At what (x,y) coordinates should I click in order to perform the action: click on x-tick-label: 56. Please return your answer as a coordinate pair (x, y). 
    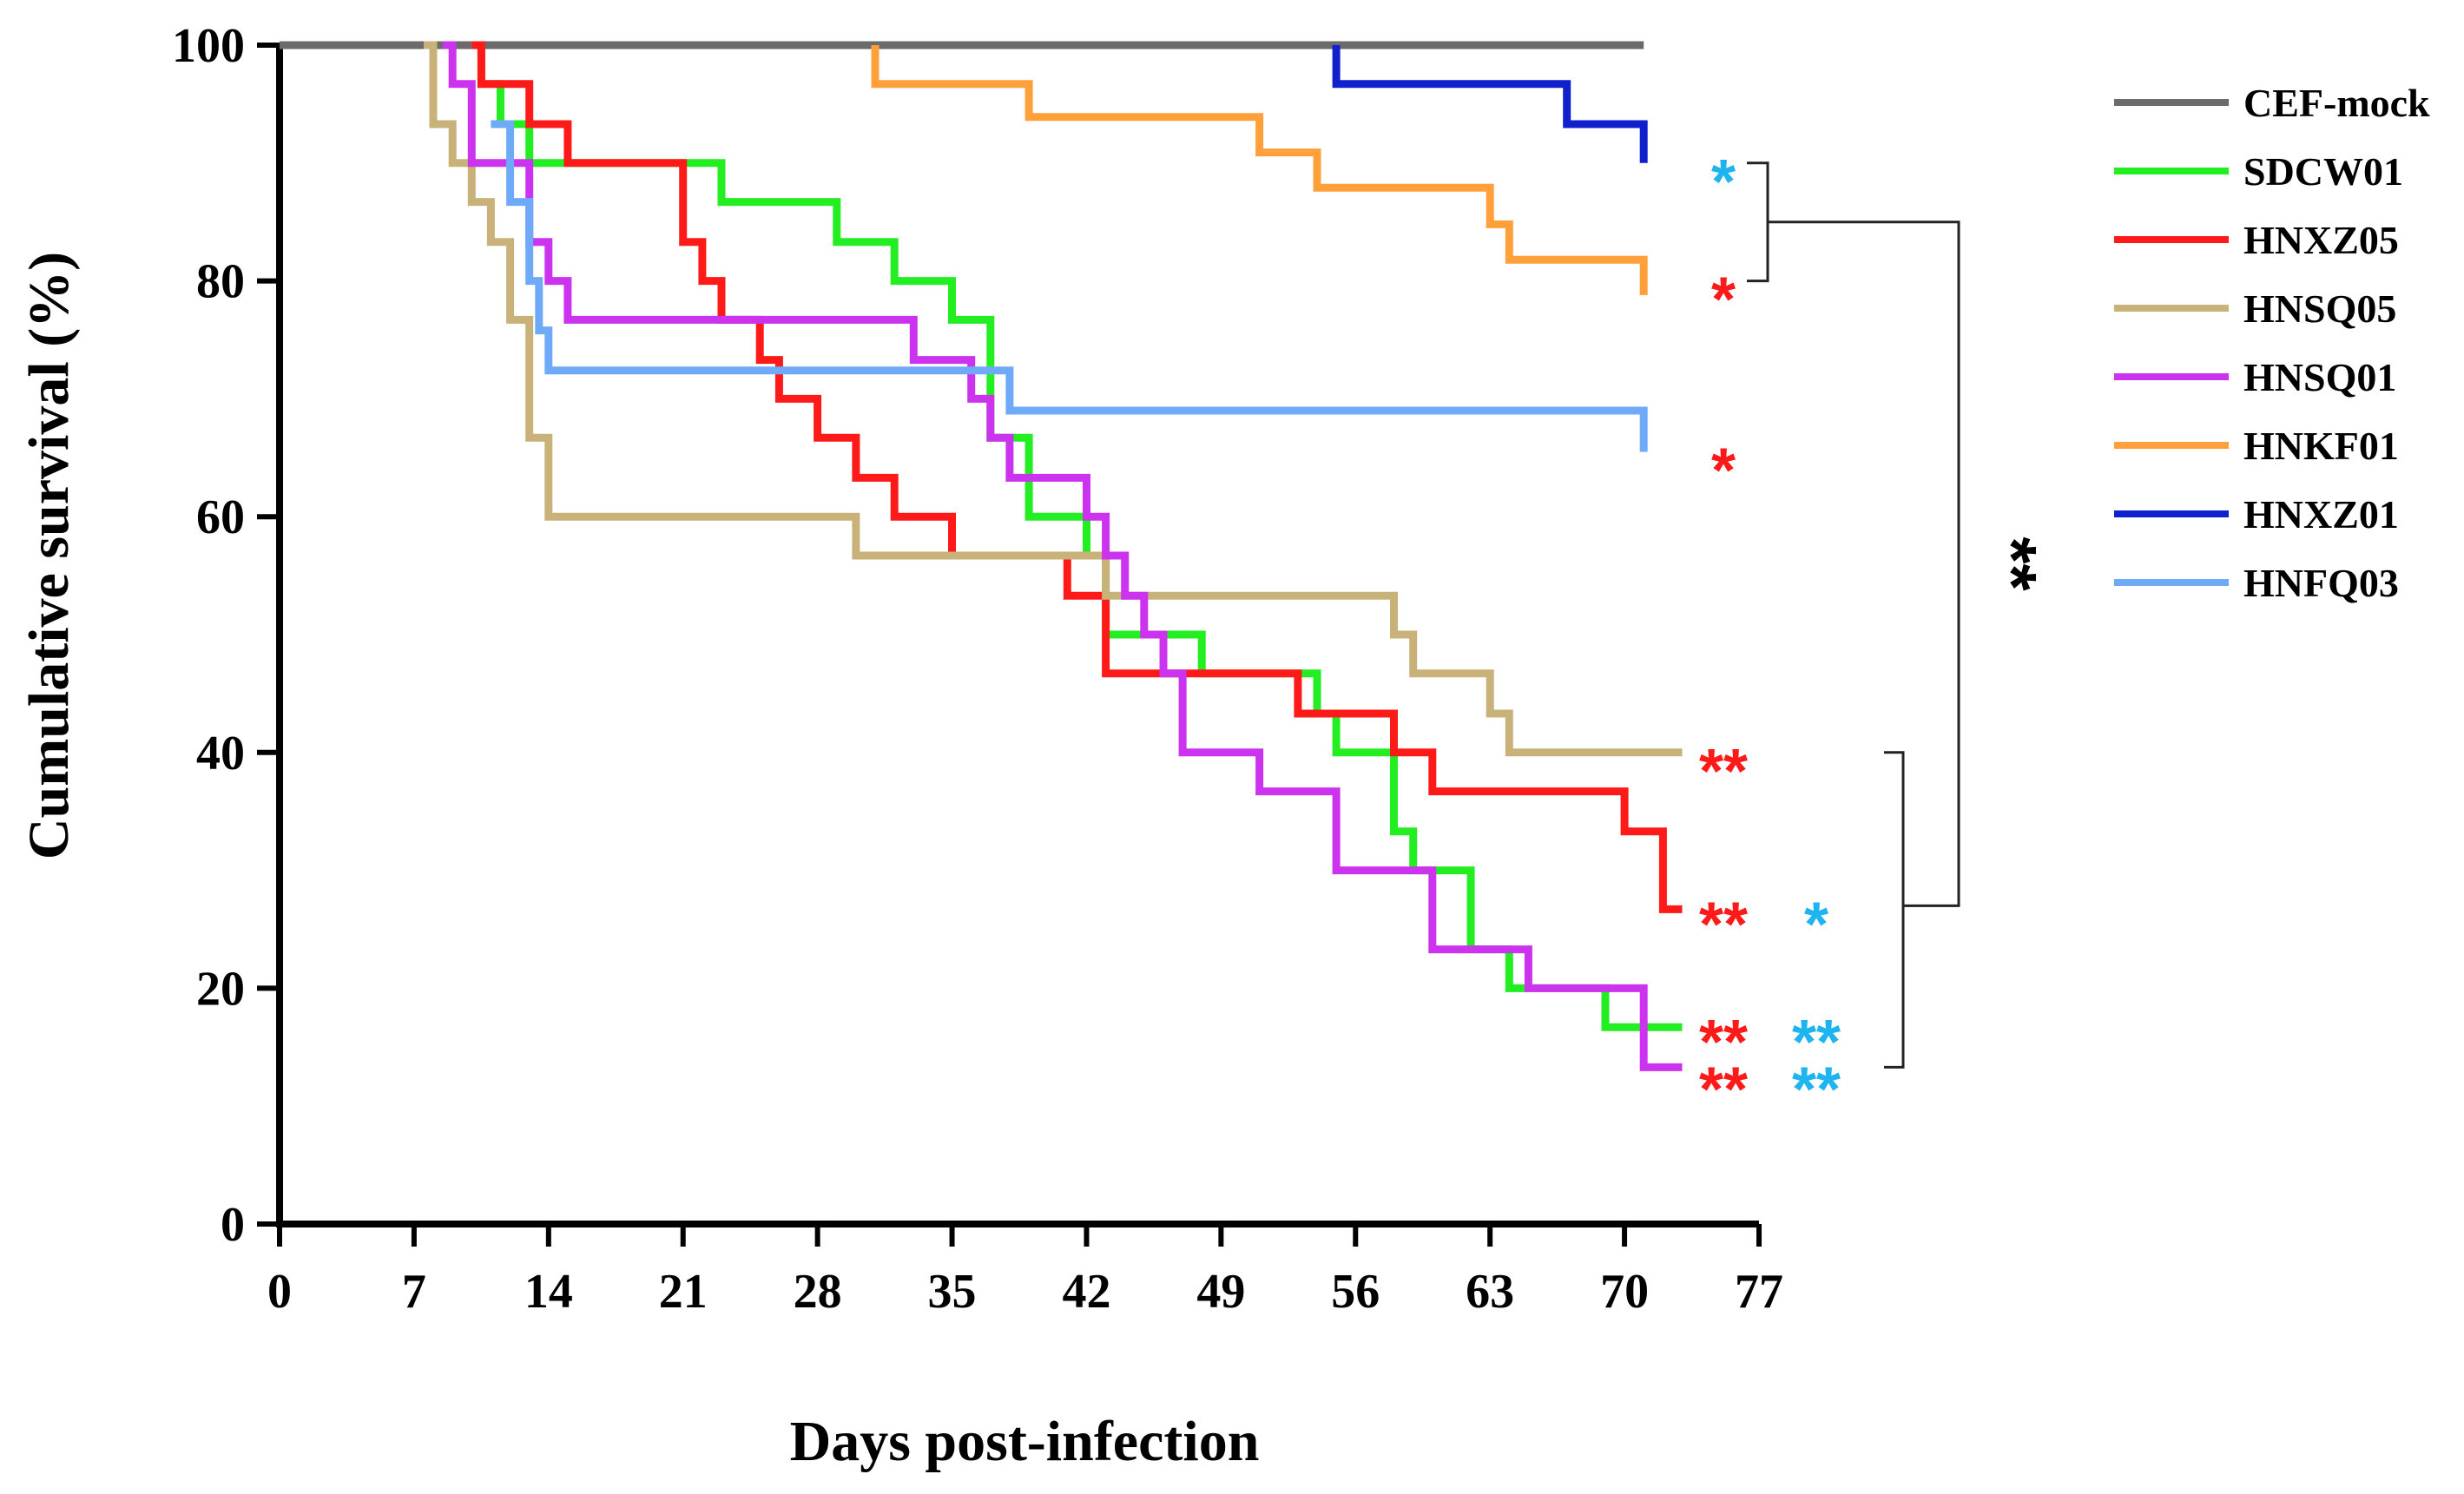
    Looking at the image, I should click on (1355, 1292).